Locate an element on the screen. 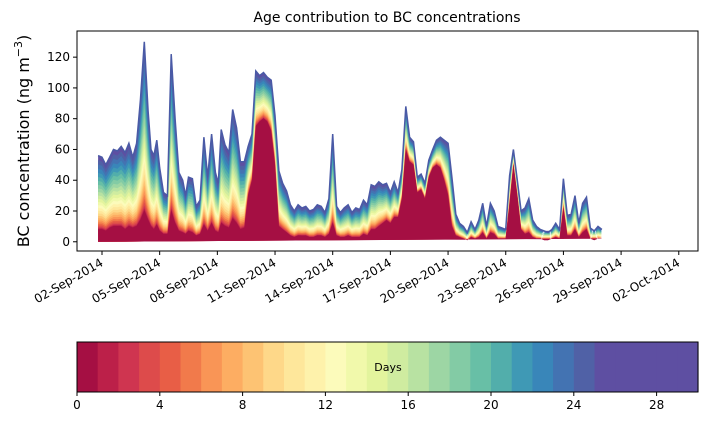 The height and width of the screenshot is (425, 707). y-axis-label-suffix: ) is located at coordinates (23, 38).